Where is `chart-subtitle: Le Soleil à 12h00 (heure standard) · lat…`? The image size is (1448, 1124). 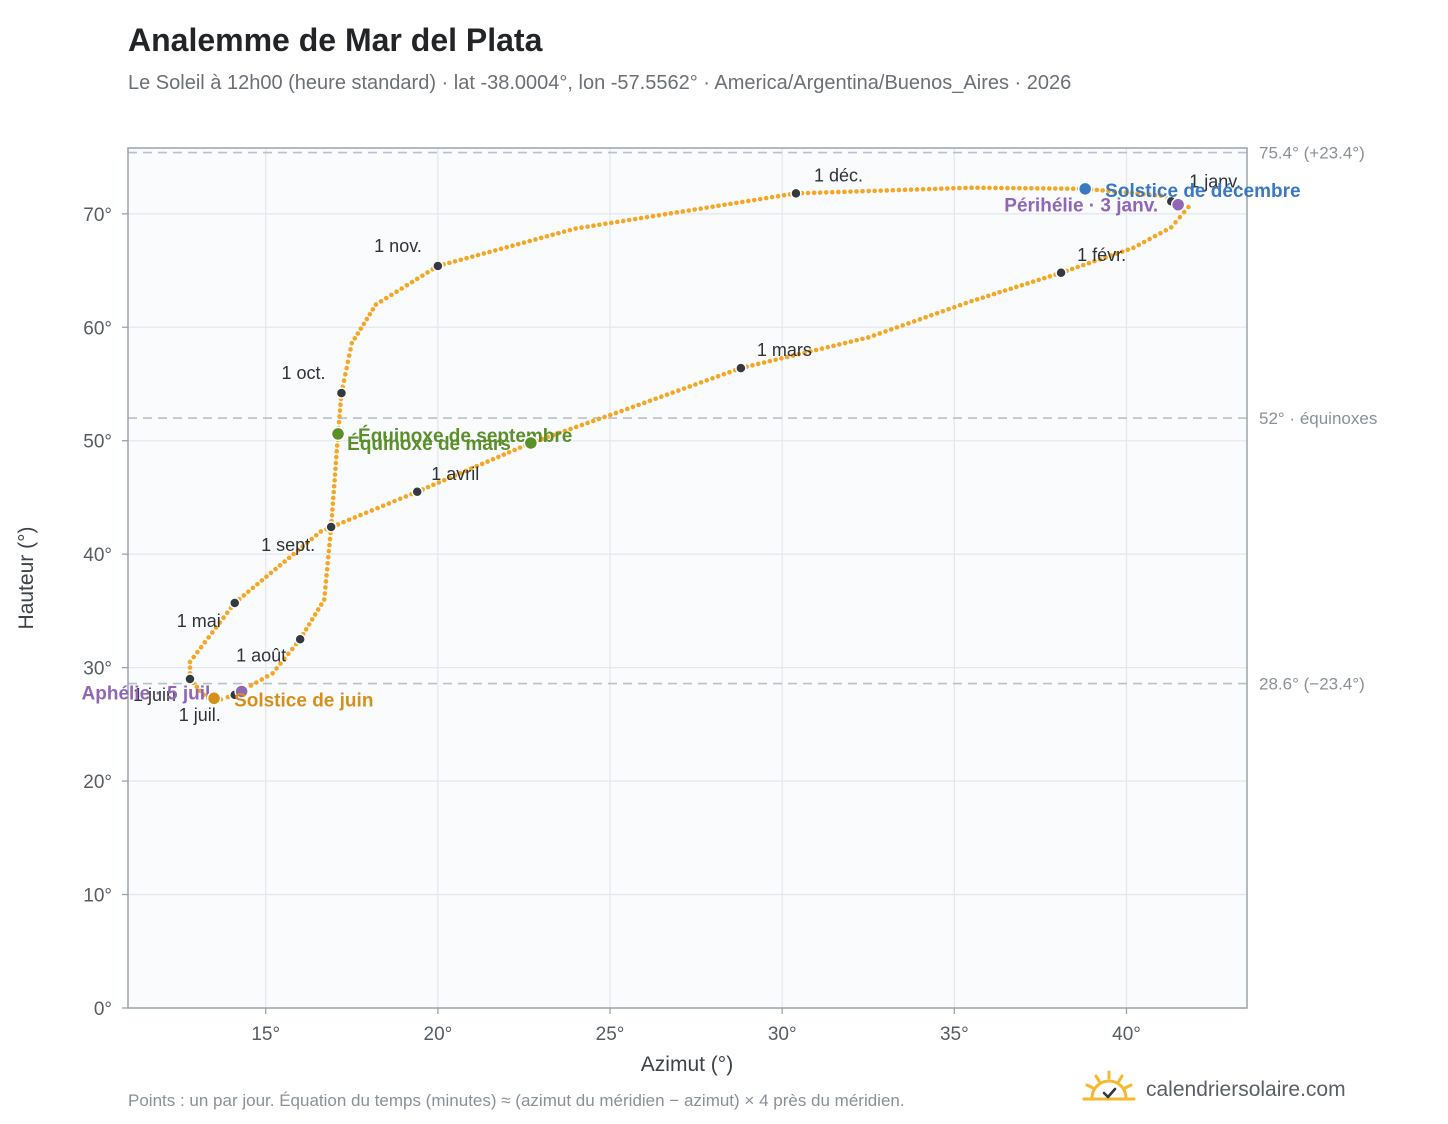
chart-subtitle: Le Soleil à 12h00 (heure standard) · lat… is located at coordinates (600, 83).